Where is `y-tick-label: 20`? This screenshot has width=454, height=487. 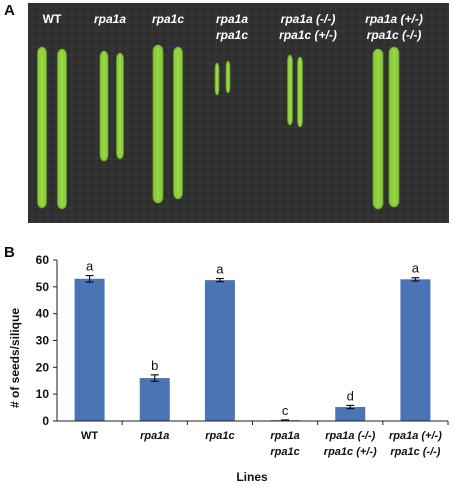 y-tick-label: 20 is located at coordinates (43, 367).